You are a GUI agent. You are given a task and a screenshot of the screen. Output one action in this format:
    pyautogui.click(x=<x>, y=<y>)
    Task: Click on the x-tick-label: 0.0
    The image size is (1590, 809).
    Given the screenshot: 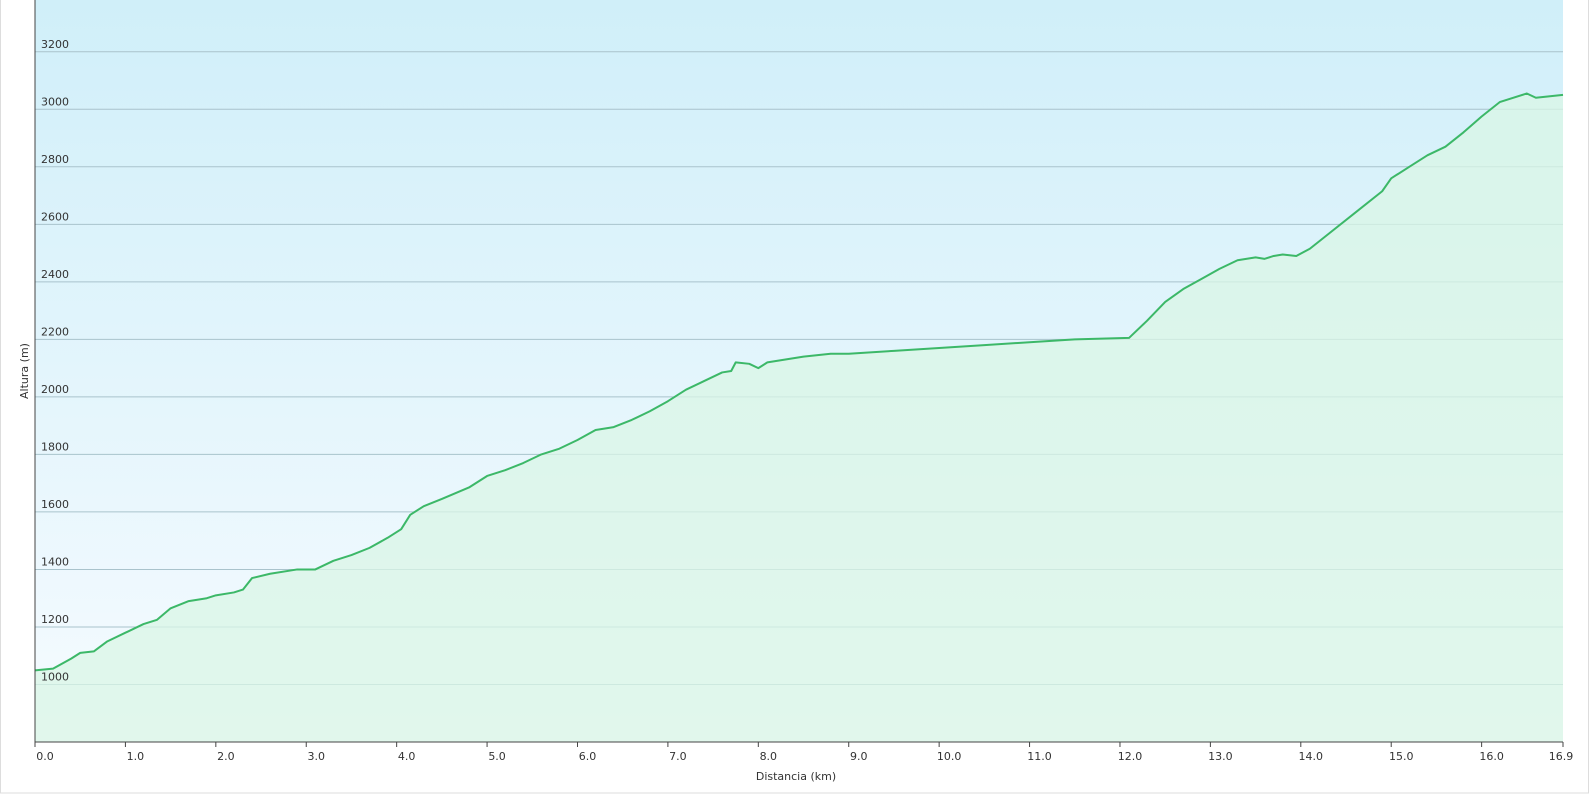 What is the action you would take?
    pyautogui.click(x=45, y=756)
    